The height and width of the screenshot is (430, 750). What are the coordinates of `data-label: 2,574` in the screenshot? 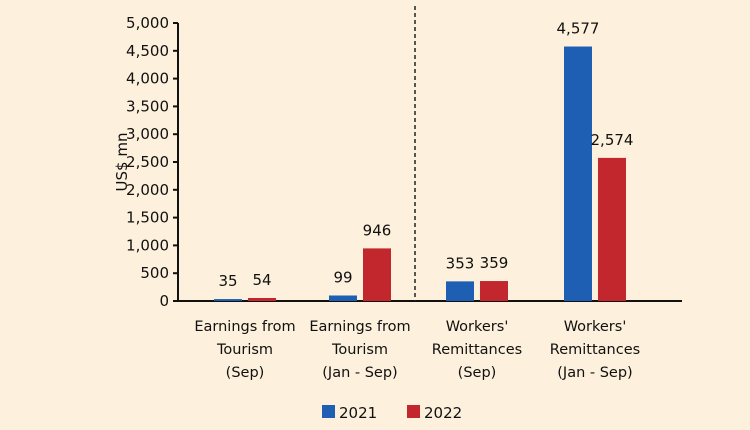 It's located at (612, 140).